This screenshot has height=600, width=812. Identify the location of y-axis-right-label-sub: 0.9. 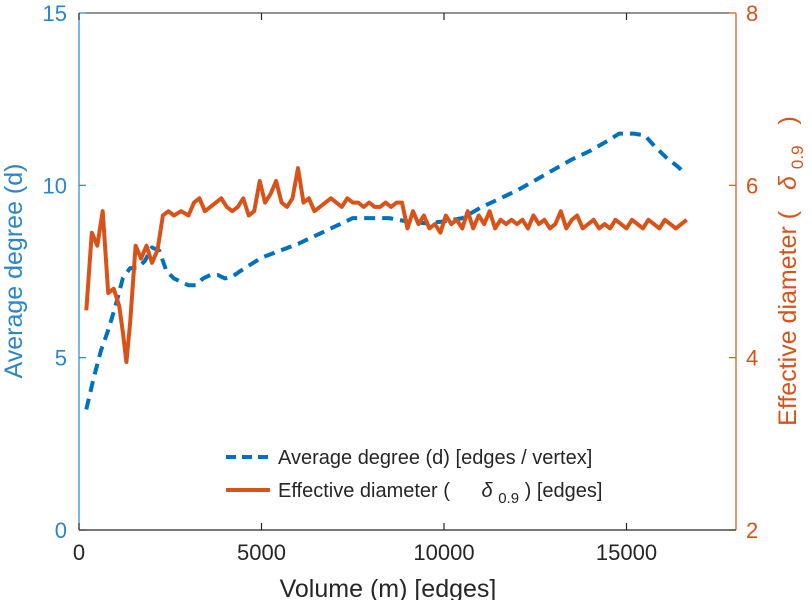
(797, 157).